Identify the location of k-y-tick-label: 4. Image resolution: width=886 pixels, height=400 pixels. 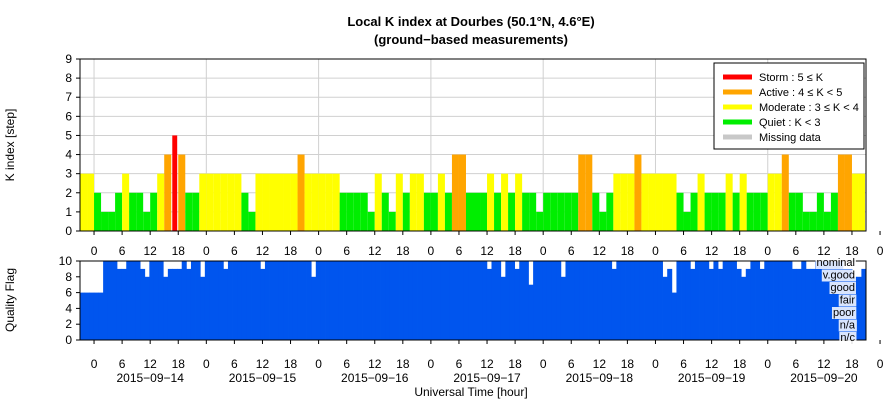
(68, 155).